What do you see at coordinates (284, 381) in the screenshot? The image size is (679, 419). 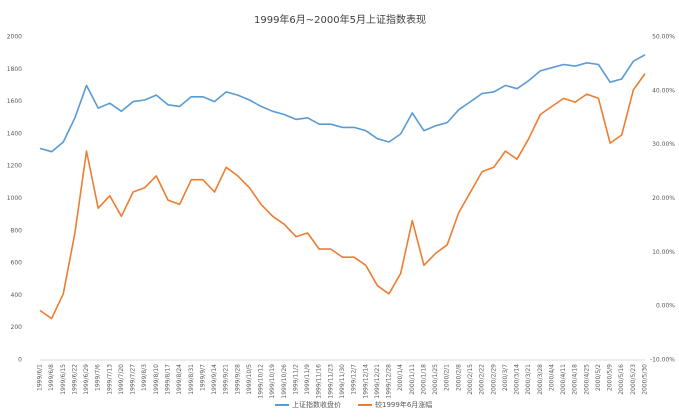 I see `x-tick-label: 1999/10/26` at bounding box center [284, 381].